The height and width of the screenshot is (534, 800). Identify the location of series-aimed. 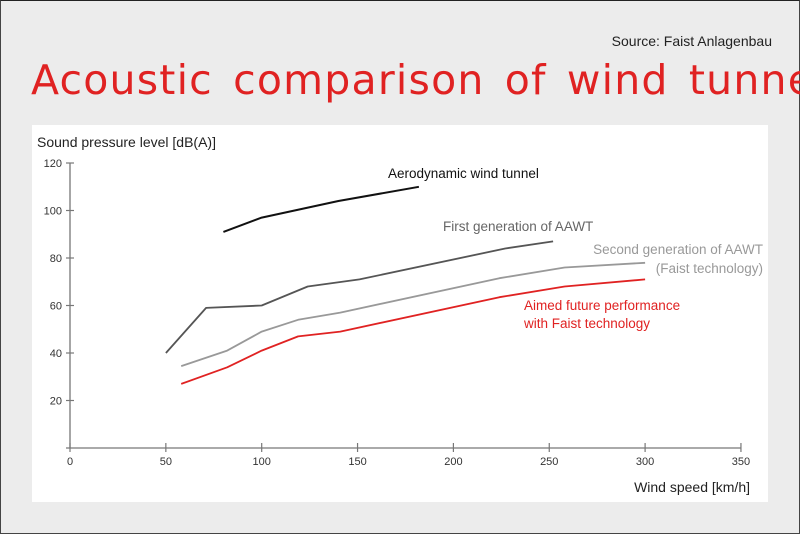
(413, 331).